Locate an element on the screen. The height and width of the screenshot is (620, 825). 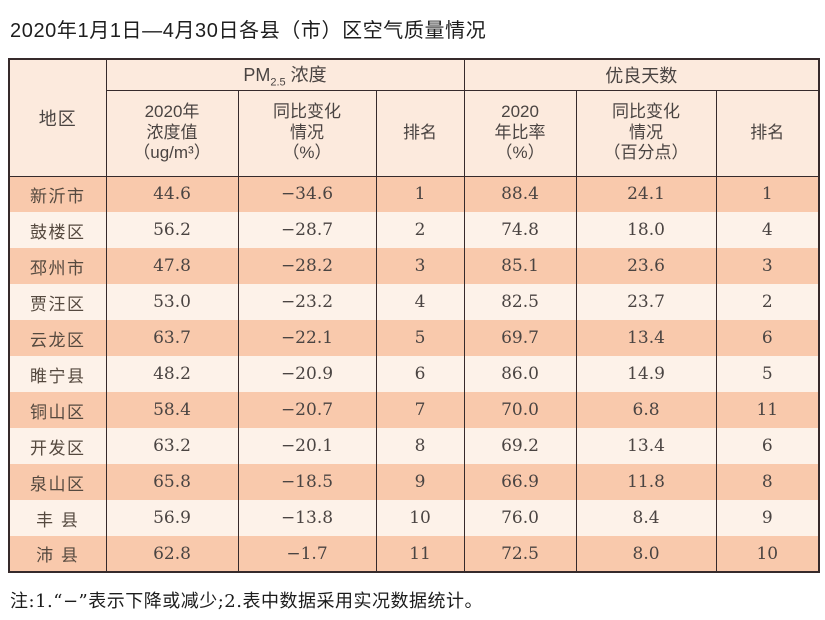
pm-value-cell: 63.2 is located at coordinates (172, 446).